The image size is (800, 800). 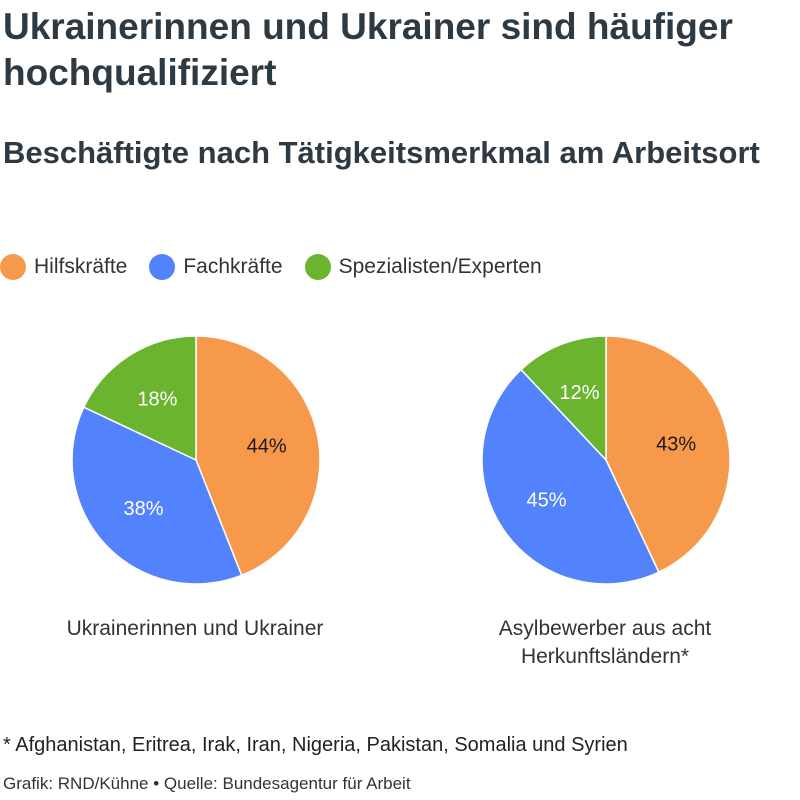 I want to click on pie-chart-ukrainer: 44% 38% 18%, so click(x=196, y=460).